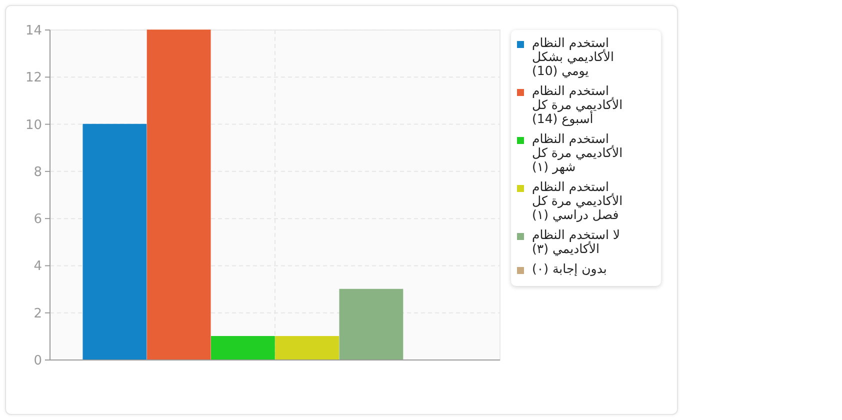 The image size is (842, 420). I want to click on legend-label: استخدم النظام الأكاديمي بشكل يومي (10), so click(574, 56).